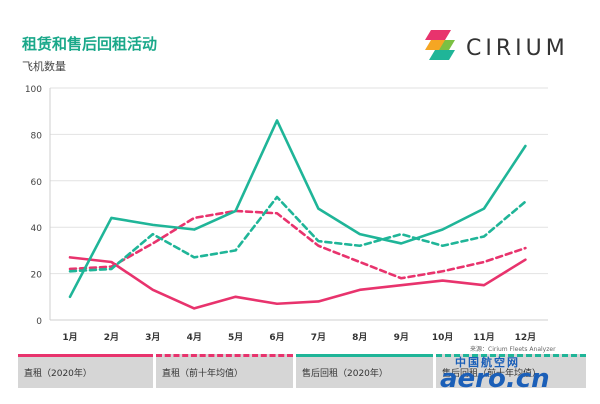  Describe the element at coordinates (487, 362) in the screenshot. I see `watermark-cn: 中国航空网` at that location.